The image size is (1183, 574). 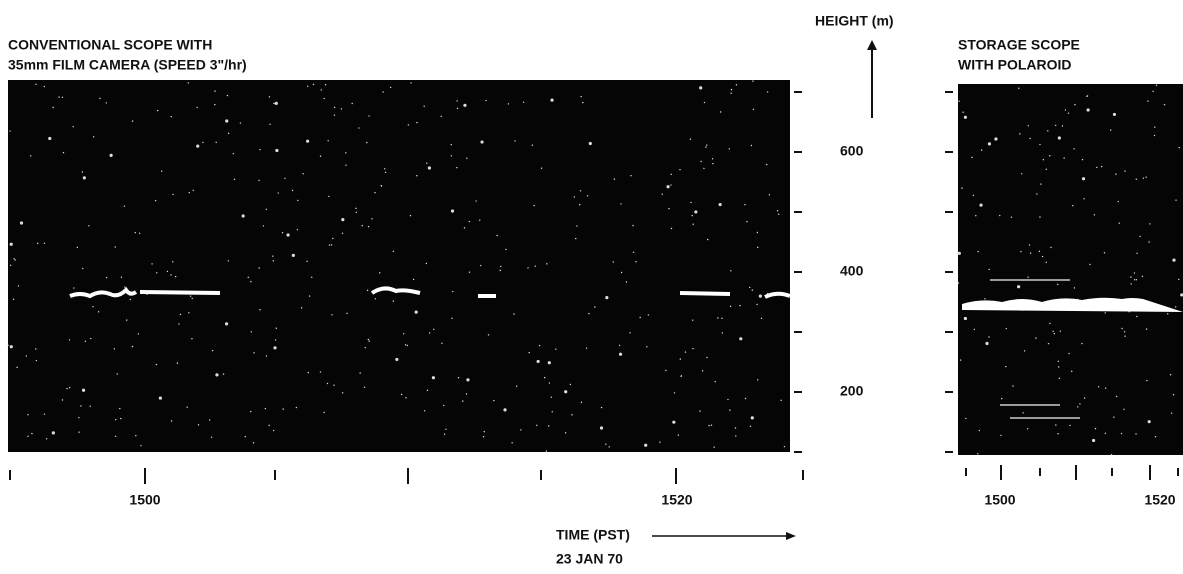 I want to click on height-label: 200, so click(x=852, y=391).